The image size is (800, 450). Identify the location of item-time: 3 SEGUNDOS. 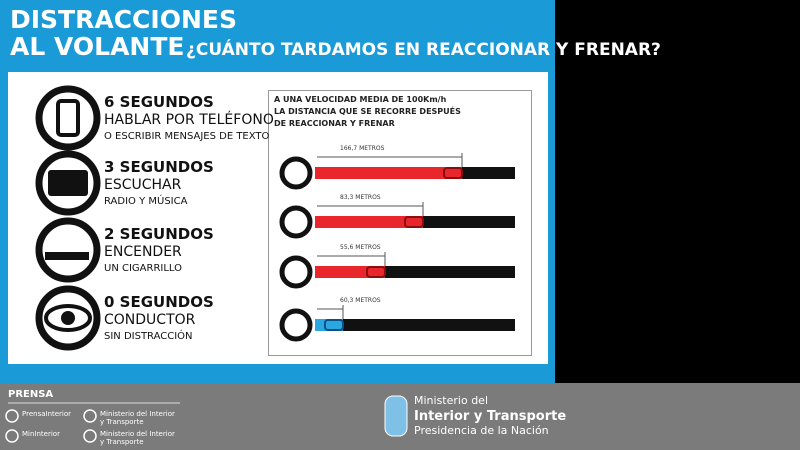
(159, 167).